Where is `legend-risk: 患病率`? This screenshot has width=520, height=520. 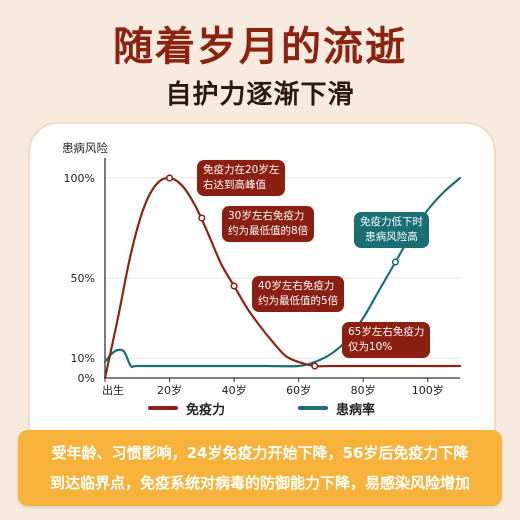
legend-risk: 患病率 is located at coordinates (336, 408).